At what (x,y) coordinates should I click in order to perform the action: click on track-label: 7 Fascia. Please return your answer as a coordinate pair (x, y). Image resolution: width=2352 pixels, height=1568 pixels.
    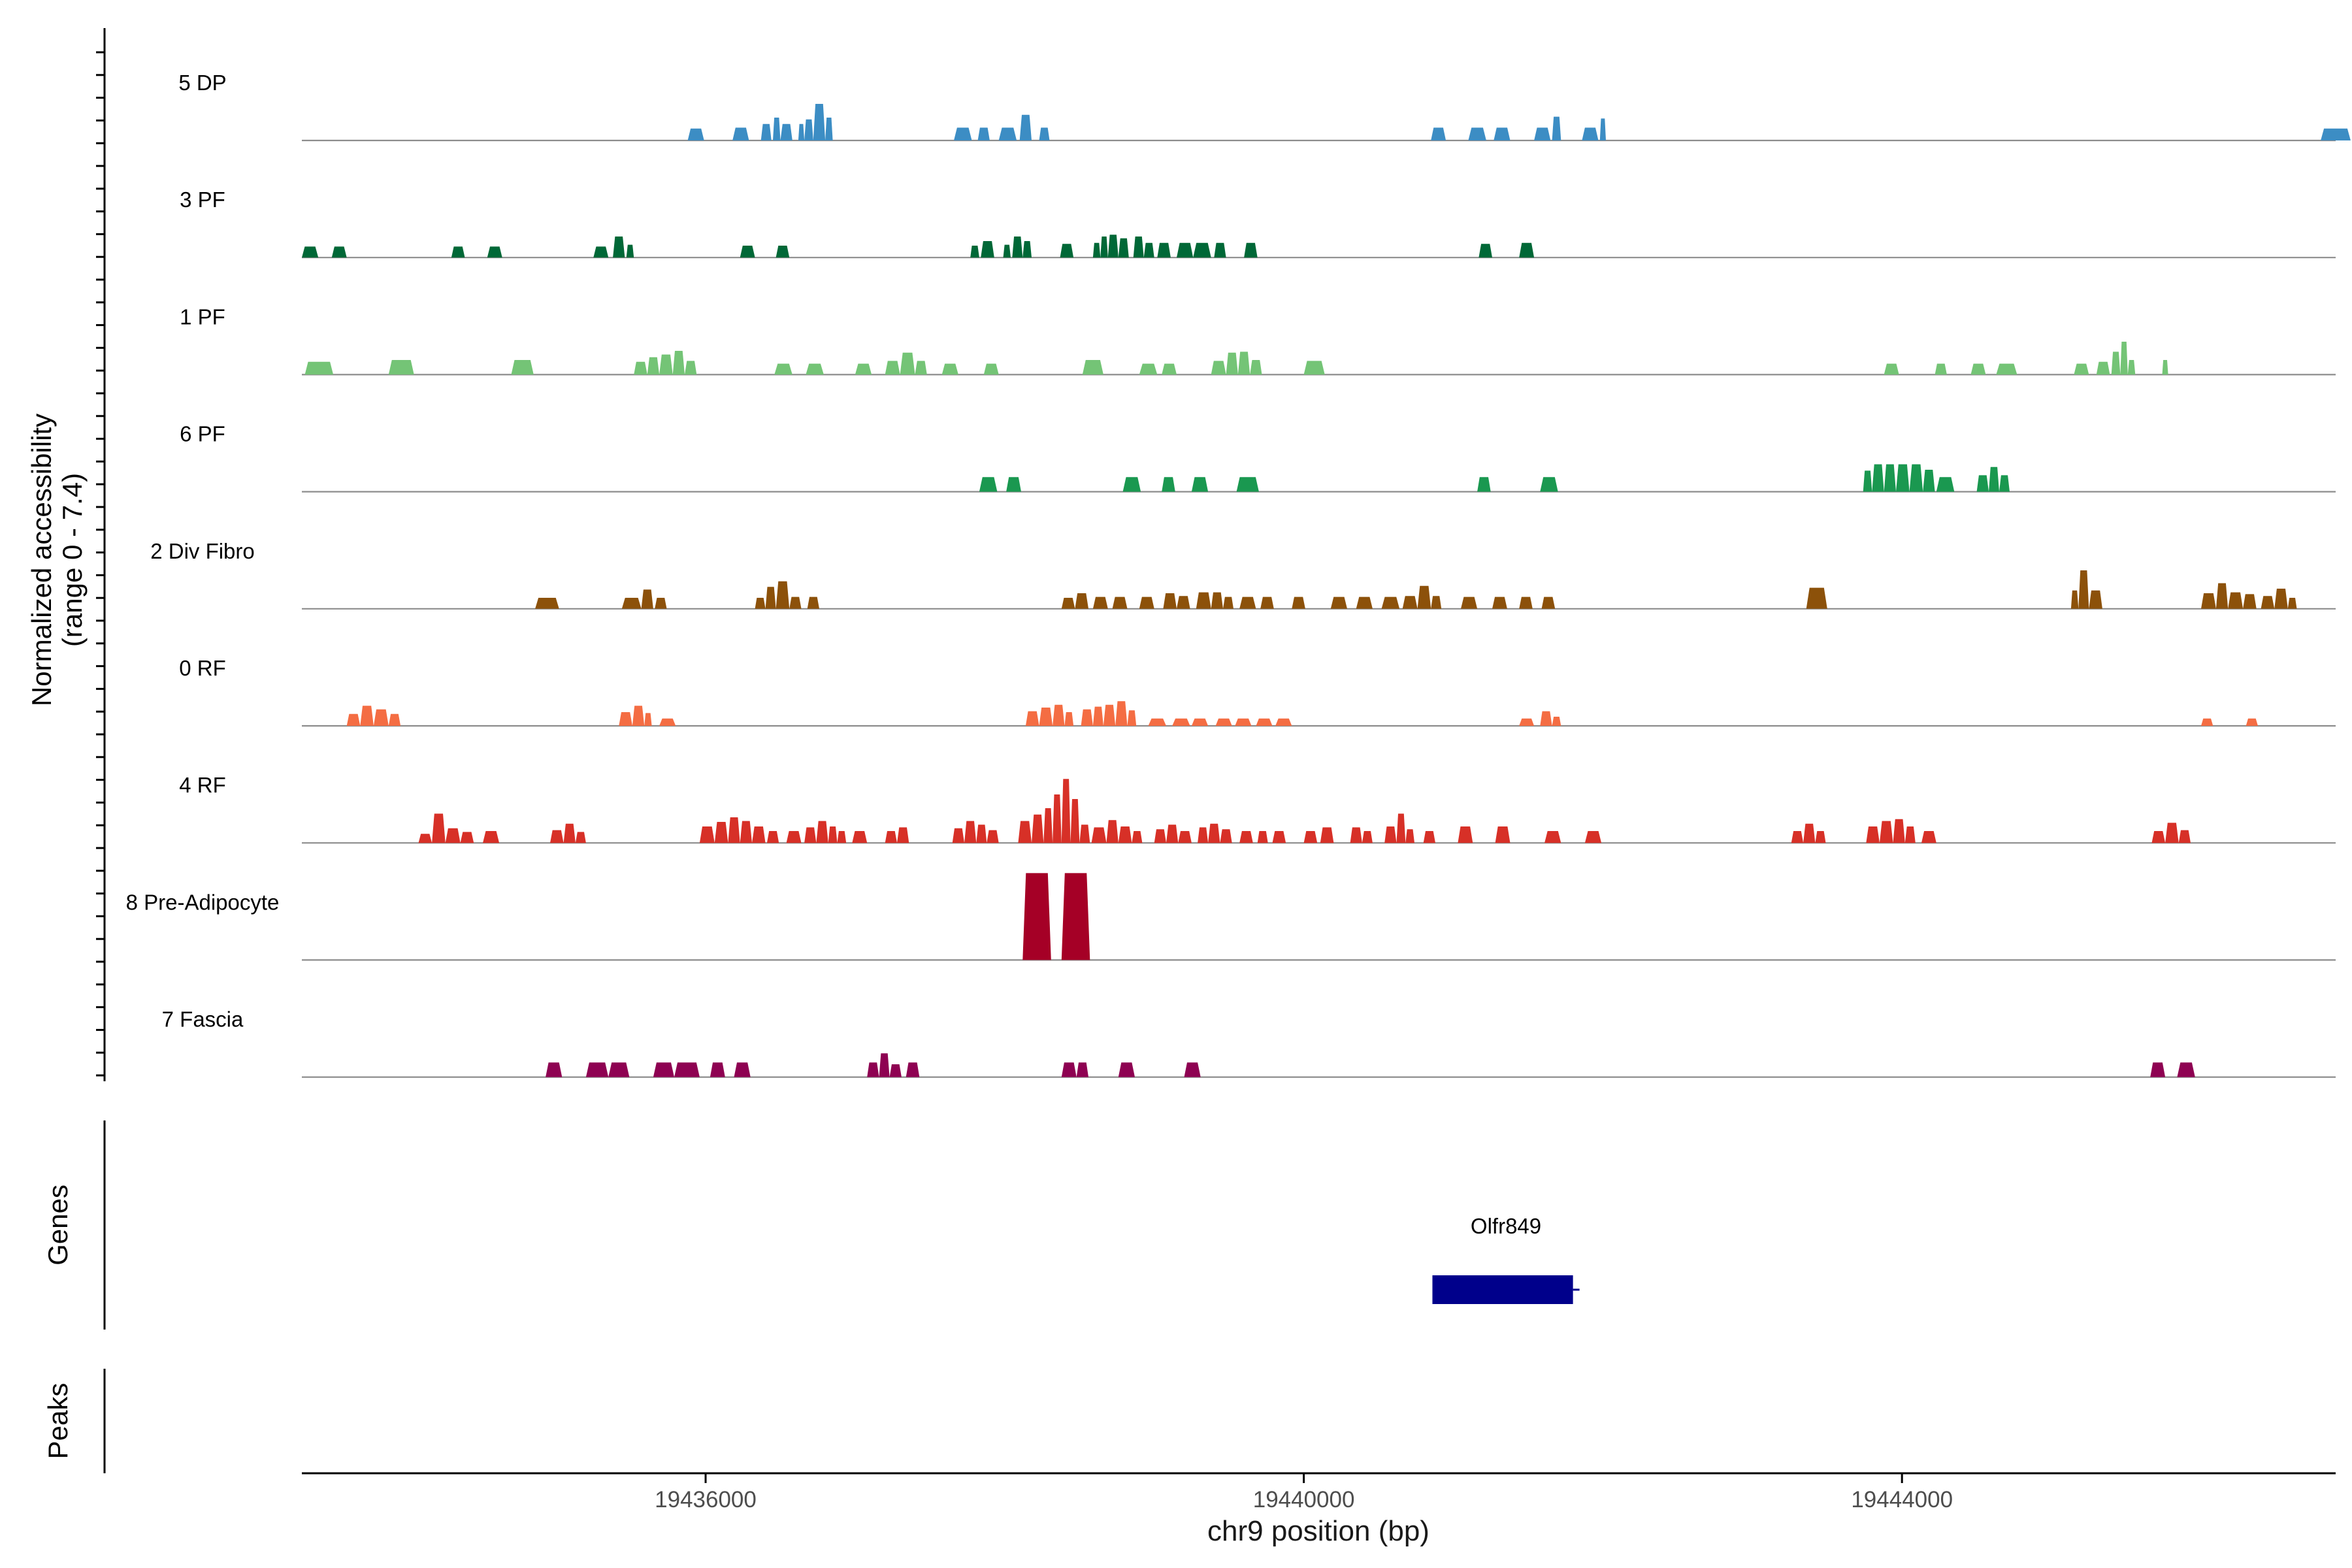
    Looking at the image, I should click on (203, 1019).